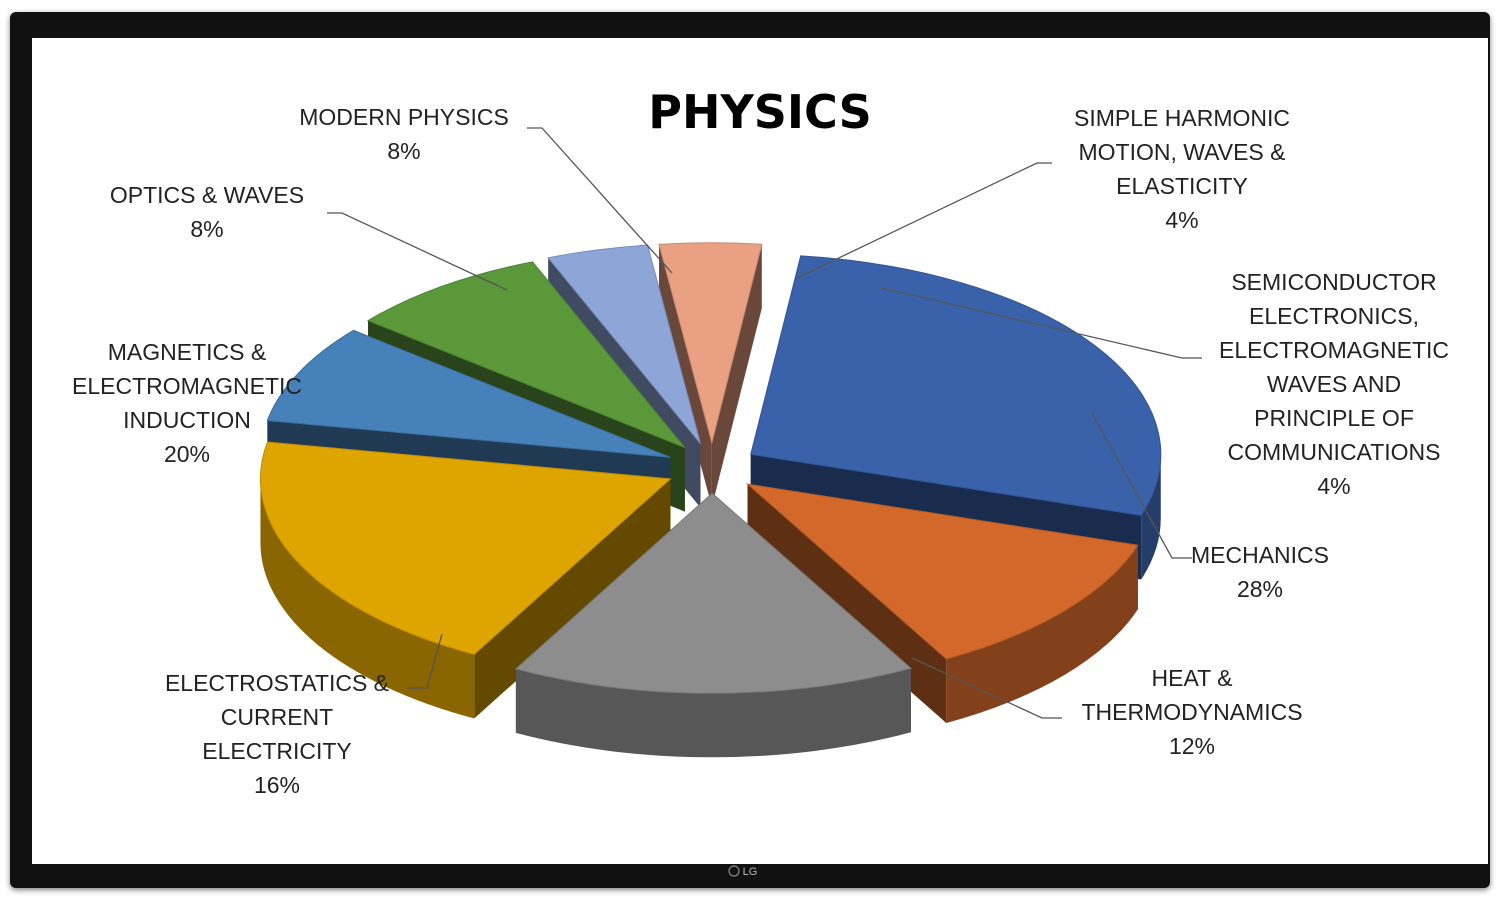 The width and height of the screenshot is (1500, 904). What do you see at coordinates (403, 151) in the screenshot?
I see `value-label-modern-physics: 8%` at bounding box center [403, 151].